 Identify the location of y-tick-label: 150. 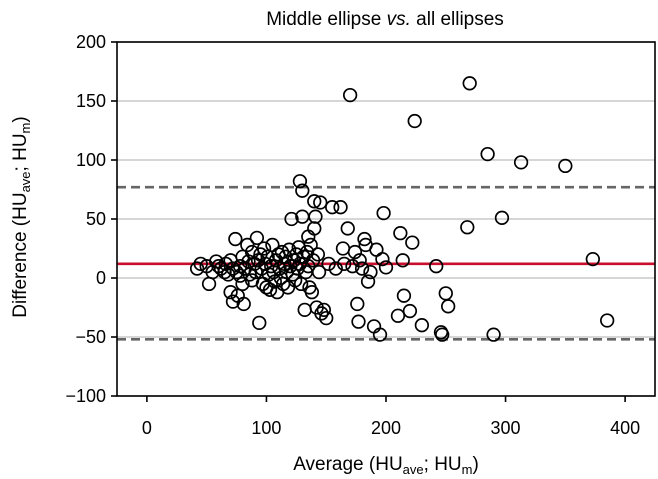
(91, 101).